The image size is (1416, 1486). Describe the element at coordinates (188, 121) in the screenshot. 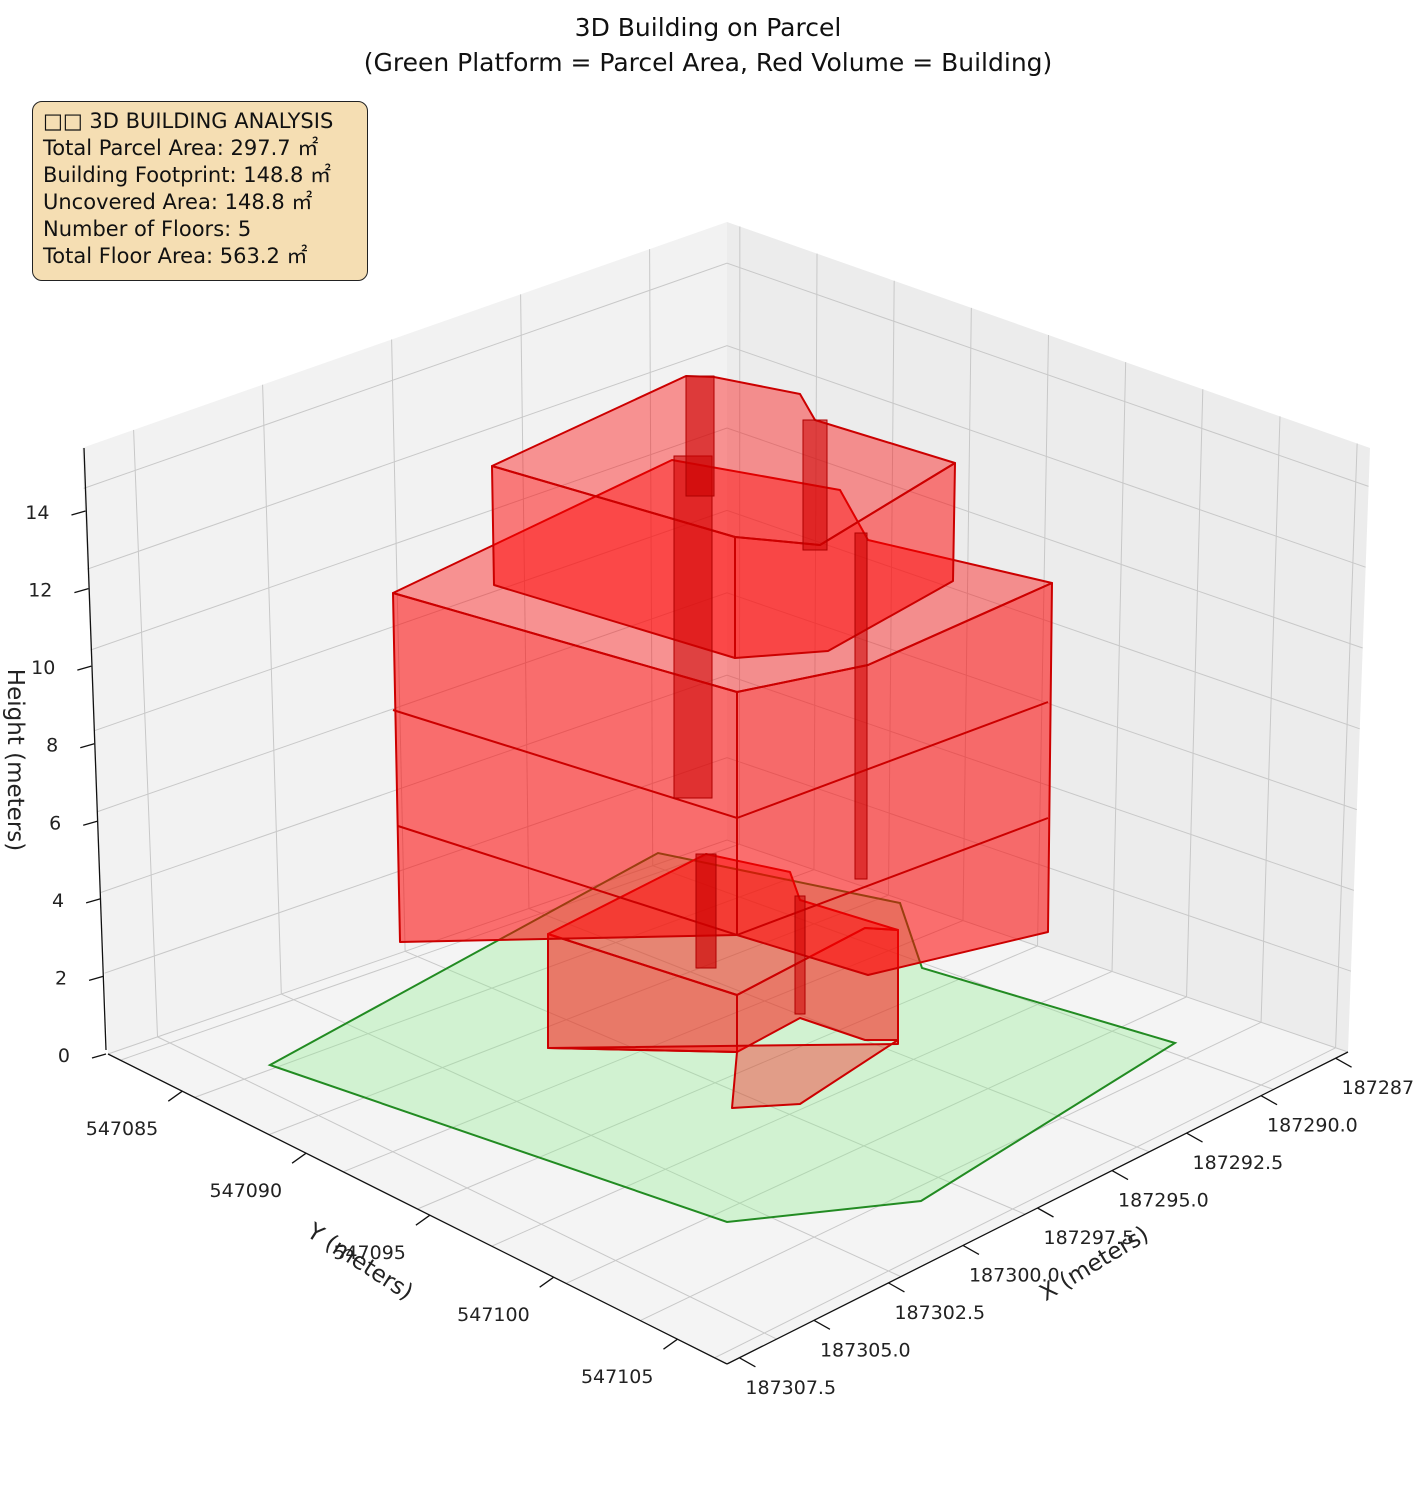

I see `info-heading: □□ 3D BUILDING ANALYSIS` at that location.